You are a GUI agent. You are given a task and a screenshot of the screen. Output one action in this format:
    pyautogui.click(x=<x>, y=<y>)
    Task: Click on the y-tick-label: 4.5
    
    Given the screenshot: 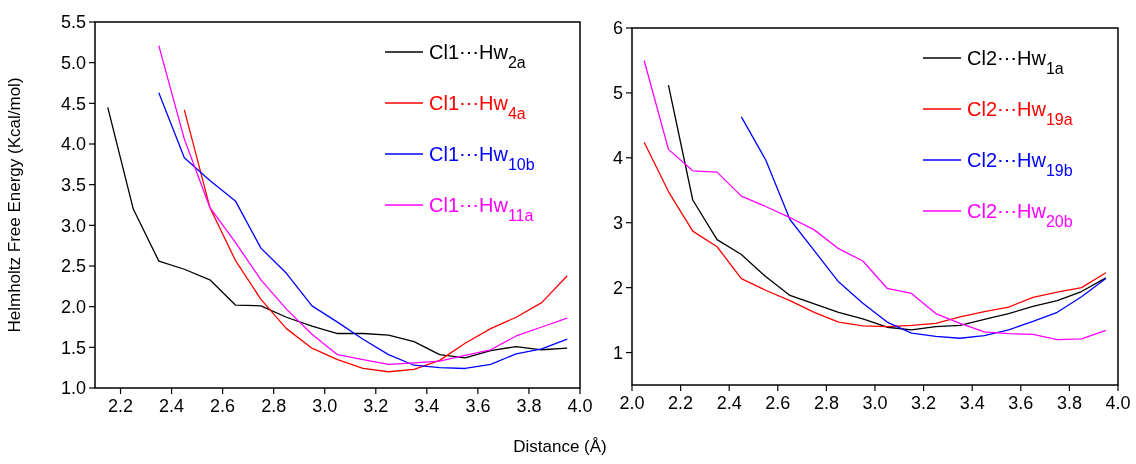 What is the action you would take?
    pyautogui.click(x=73, y=103)
    